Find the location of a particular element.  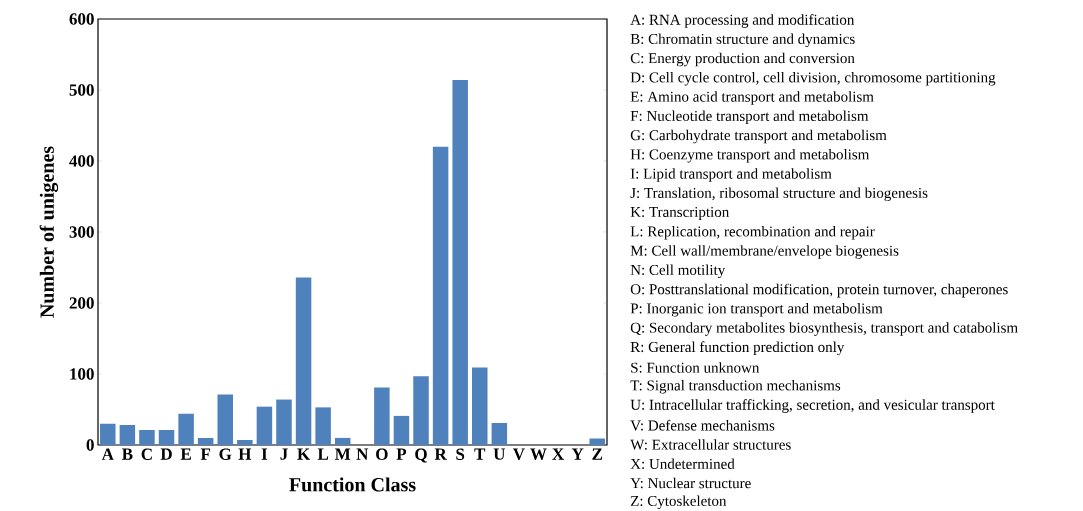

text: Y: Nuclear structure is located at coordinates (690, 483).